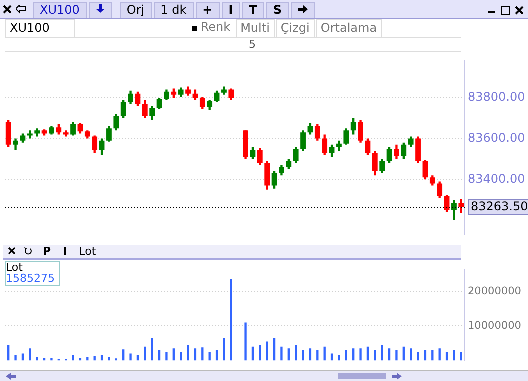 The height and width of the screenshot is (381, 528). I want to click on text: P, so click(47, 251).